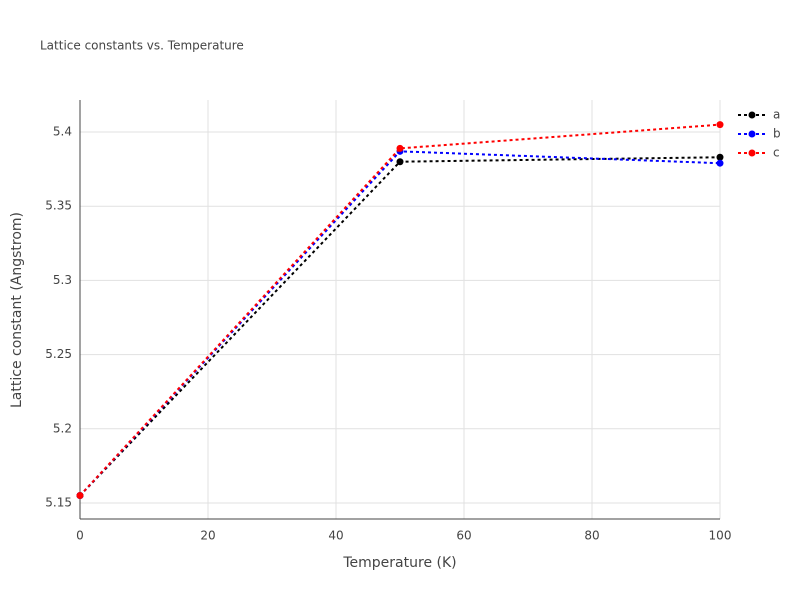 Image resolution: width=800 pixels, height=604 pixels. I want to click on x-tick-label: 80, so click(591, 536).